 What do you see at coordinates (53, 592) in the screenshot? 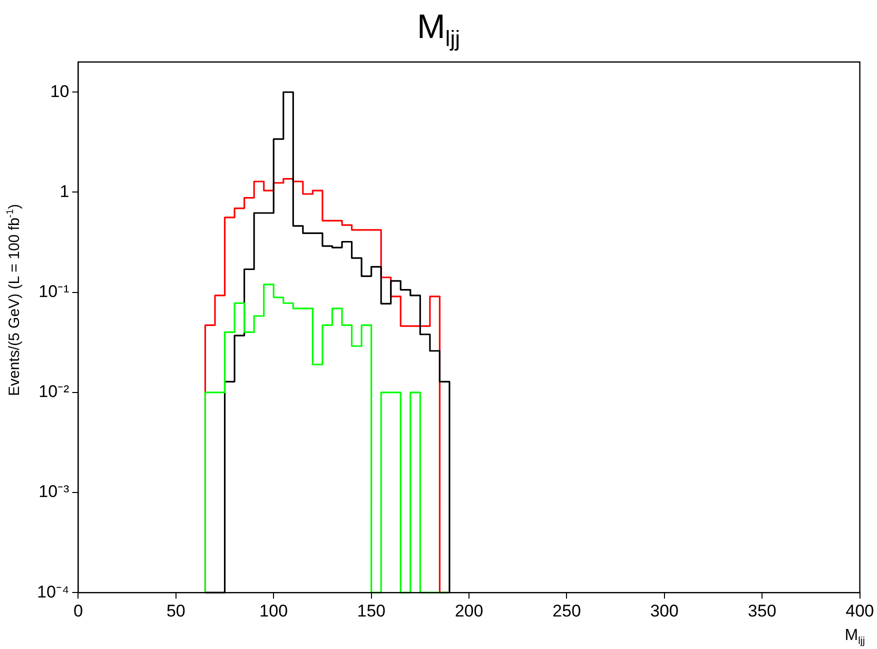
I see `y-tick-label: 10⁻⁴` at bounding box center [53, 592].